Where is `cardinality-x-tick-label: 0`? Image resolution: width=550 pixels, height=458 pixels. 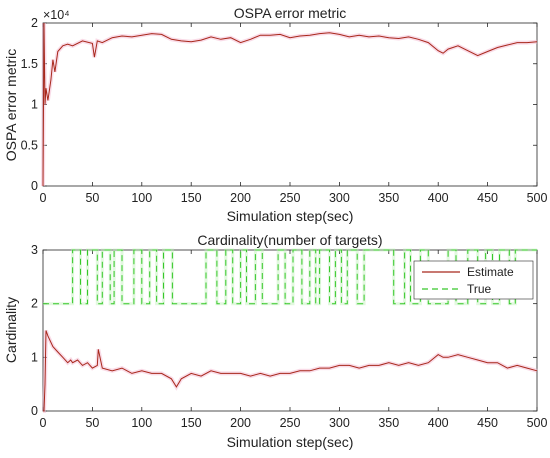
cardinality-x-tick-label: 0 is located at coordinates (43, 423).